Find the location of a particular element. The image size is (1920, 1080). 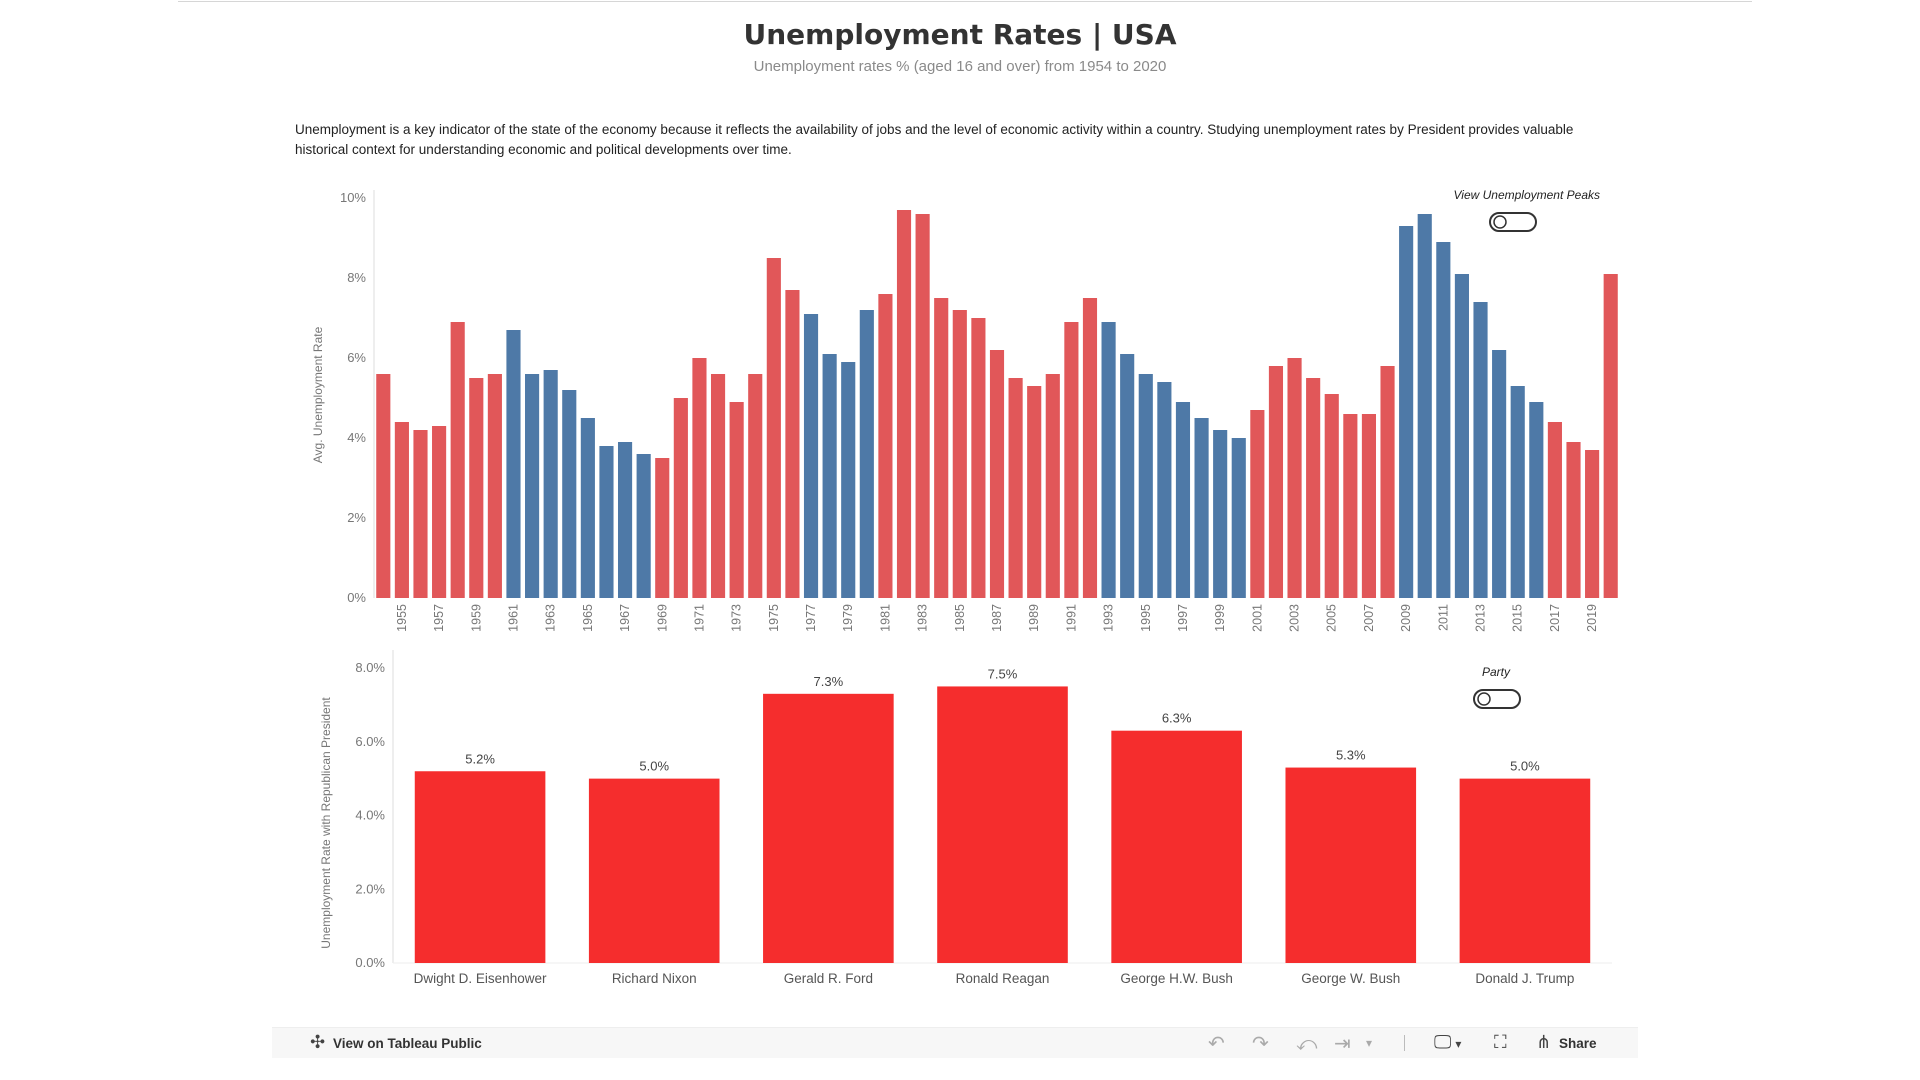

top-x-tick-label: 1967 is located at coordinates (625, 618).